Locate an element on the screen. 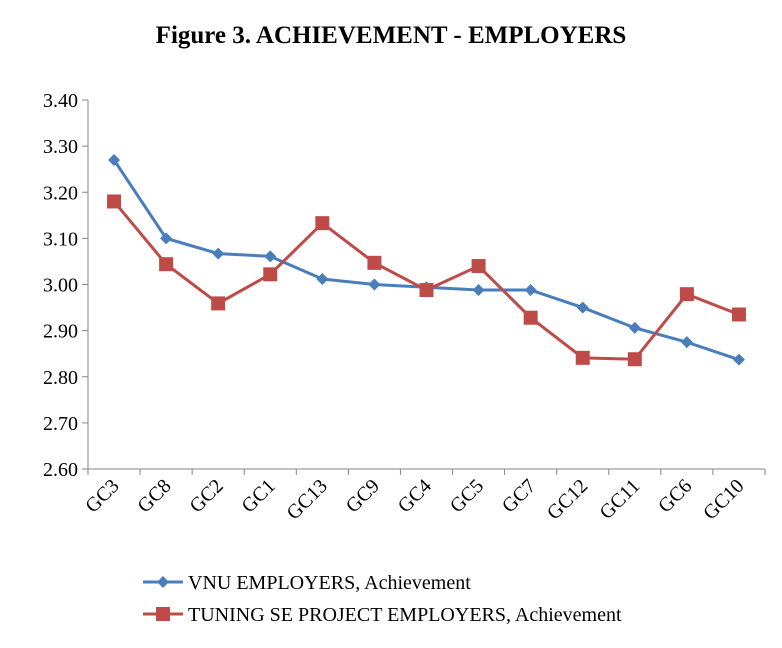 The width and height of the screenshot is (782, 648). x-tick-label: GC12 is located at coordinates (567, 499).